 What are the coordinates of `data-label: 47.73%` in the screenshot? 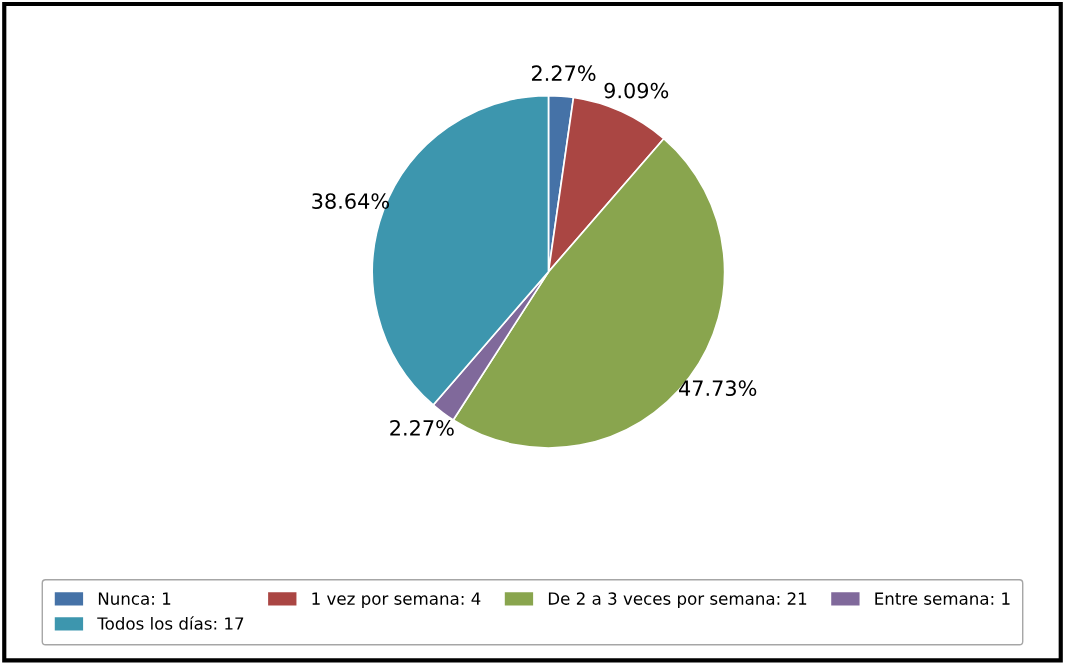 It's located at (718, 388).